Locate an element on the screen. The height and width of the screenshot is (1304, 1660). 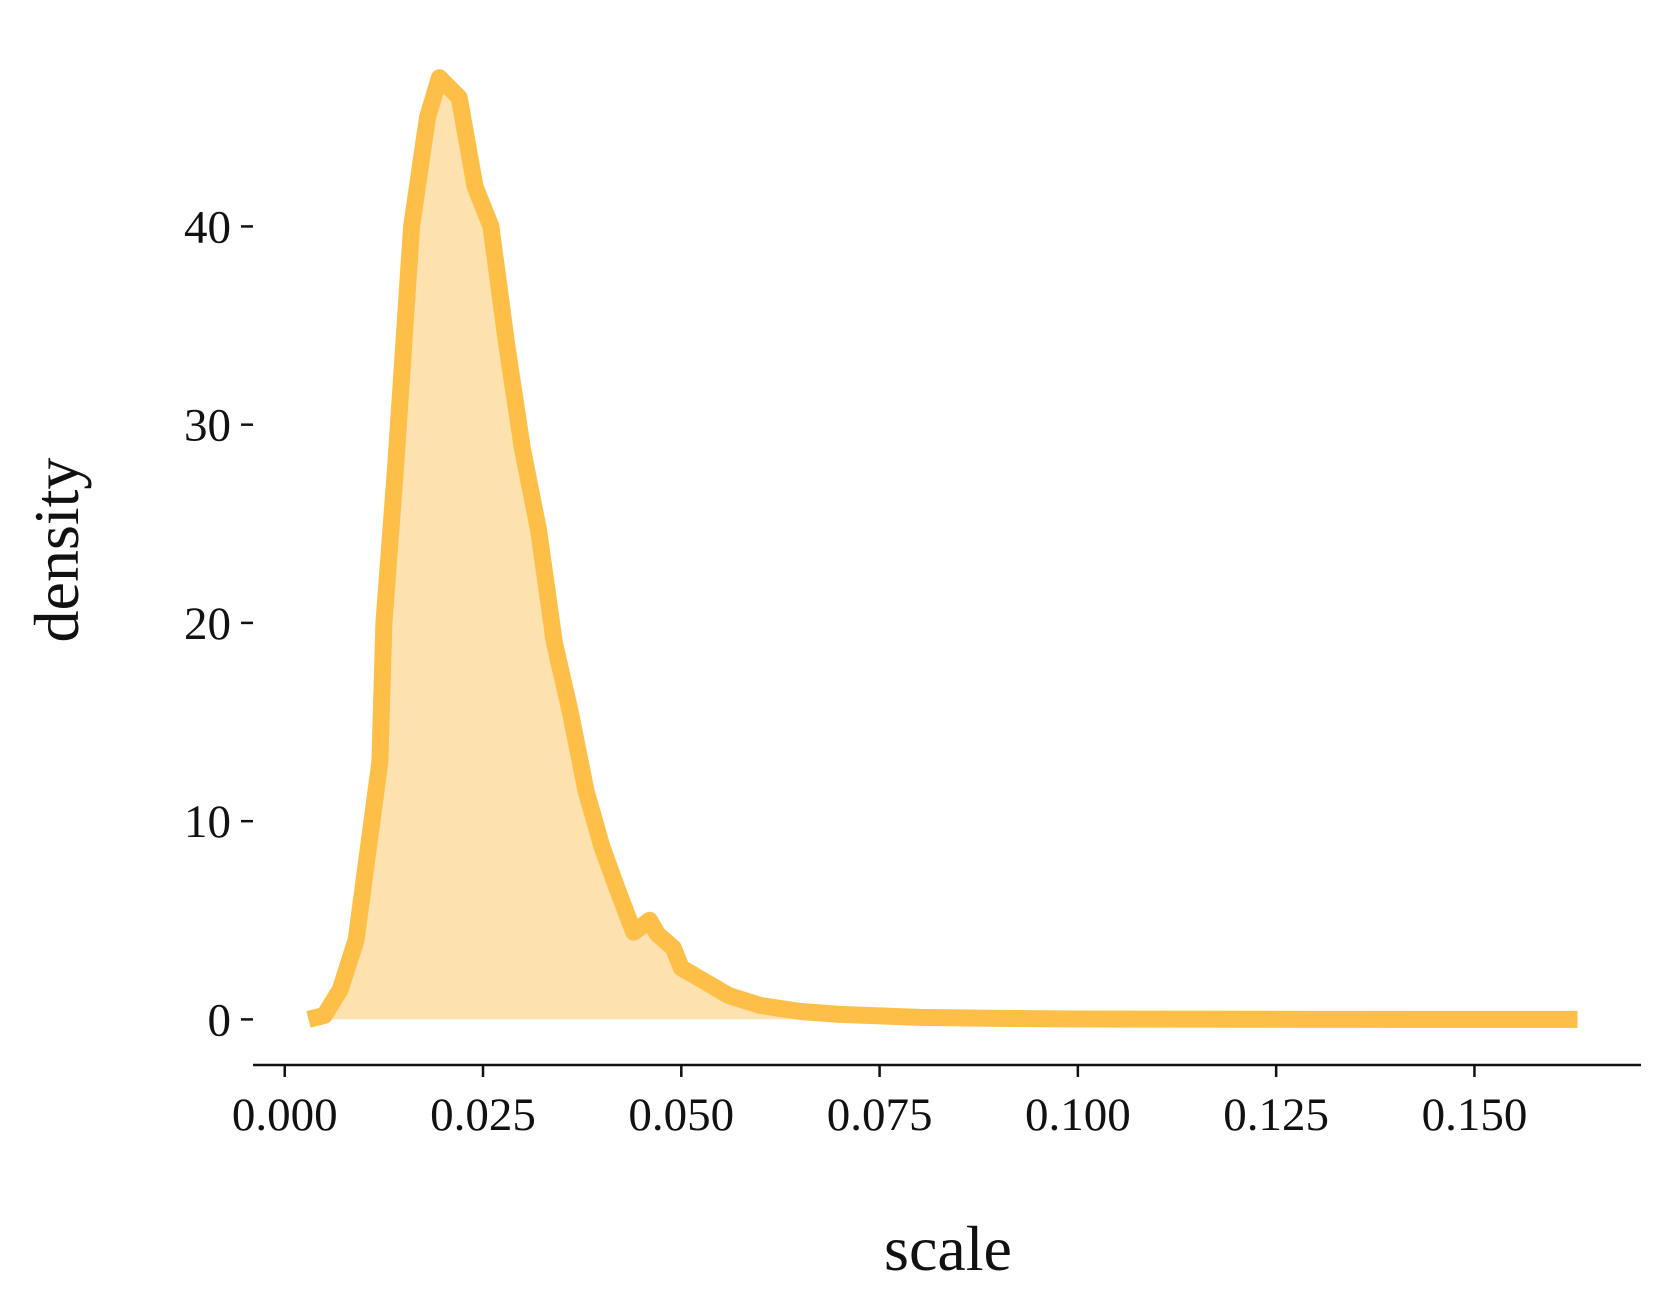
x-tick-label: 0.150 is located at coordinates (1475, 1115).